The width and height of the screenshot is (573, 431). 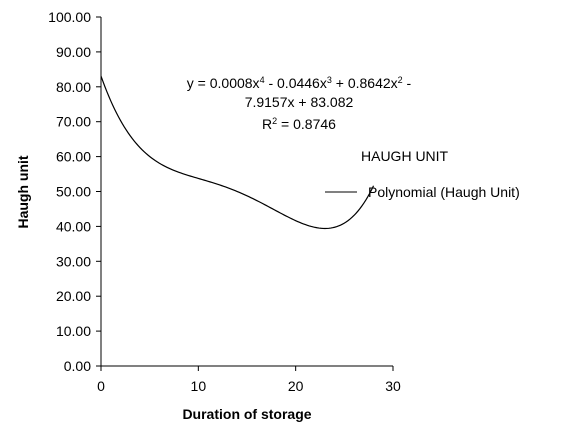 I want to click on y-tick-label: 40.00, so click(x=73, y=226).